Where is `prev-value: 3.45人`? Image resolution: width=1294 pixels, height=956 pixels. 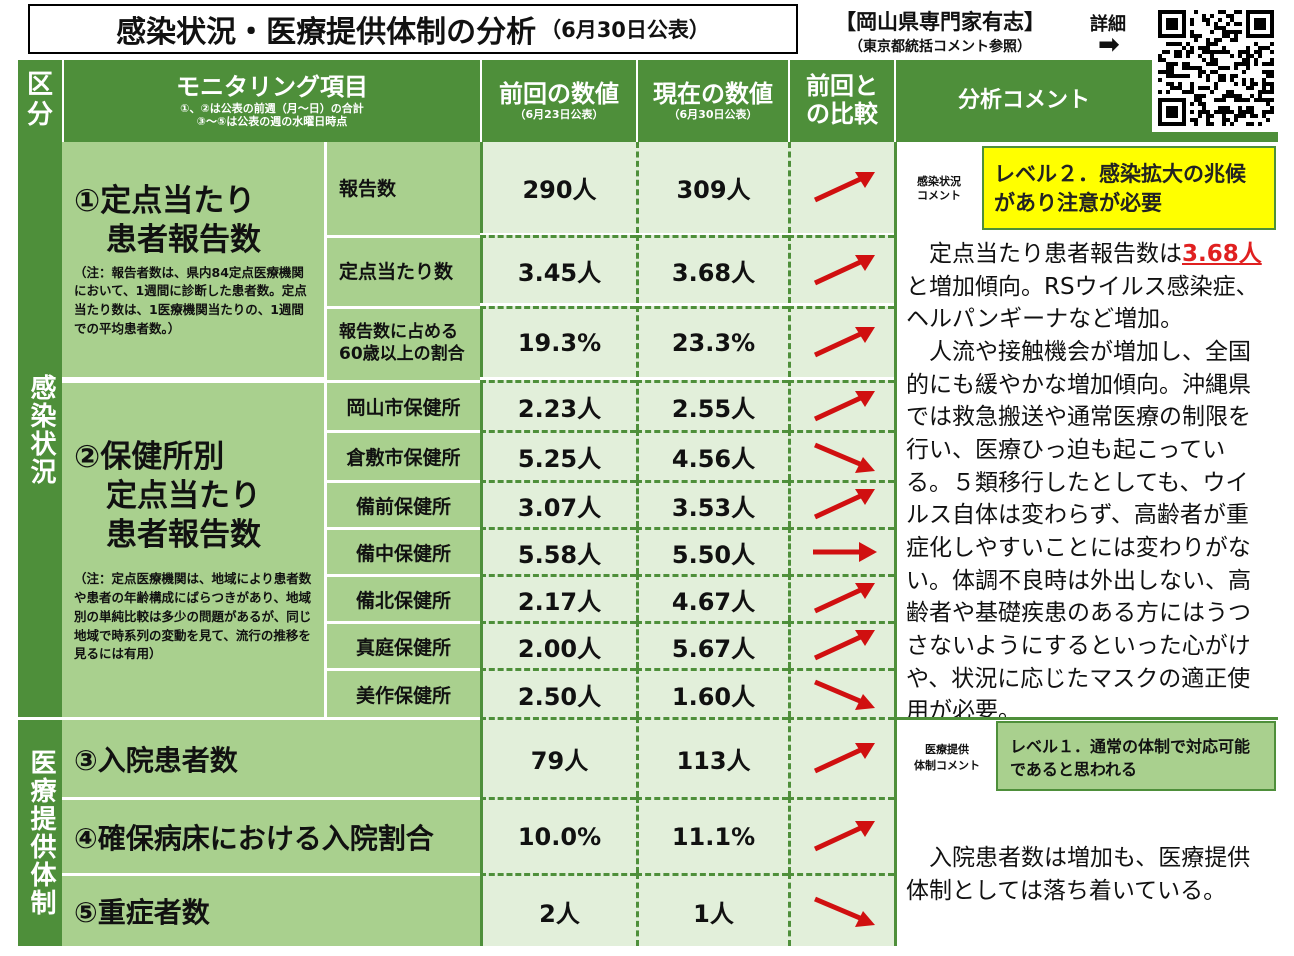 prev-value: 3.45人 is located at coordinates (558, 269).